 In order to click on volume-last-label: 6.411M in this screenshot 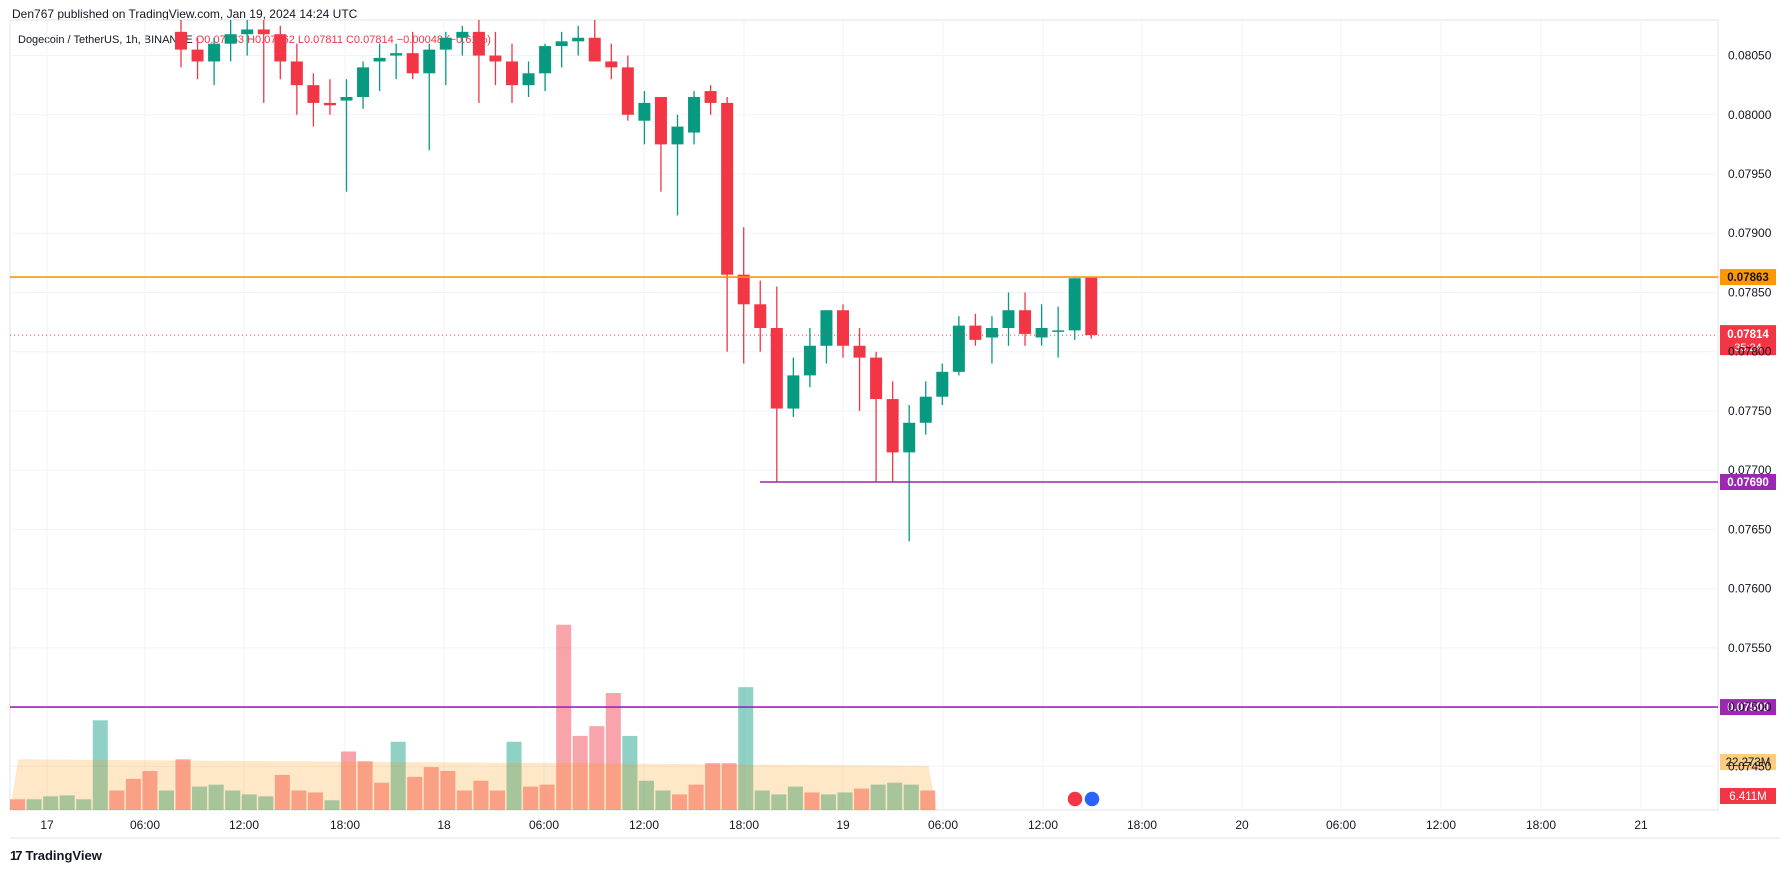, I will do `click(1748, 797)`.